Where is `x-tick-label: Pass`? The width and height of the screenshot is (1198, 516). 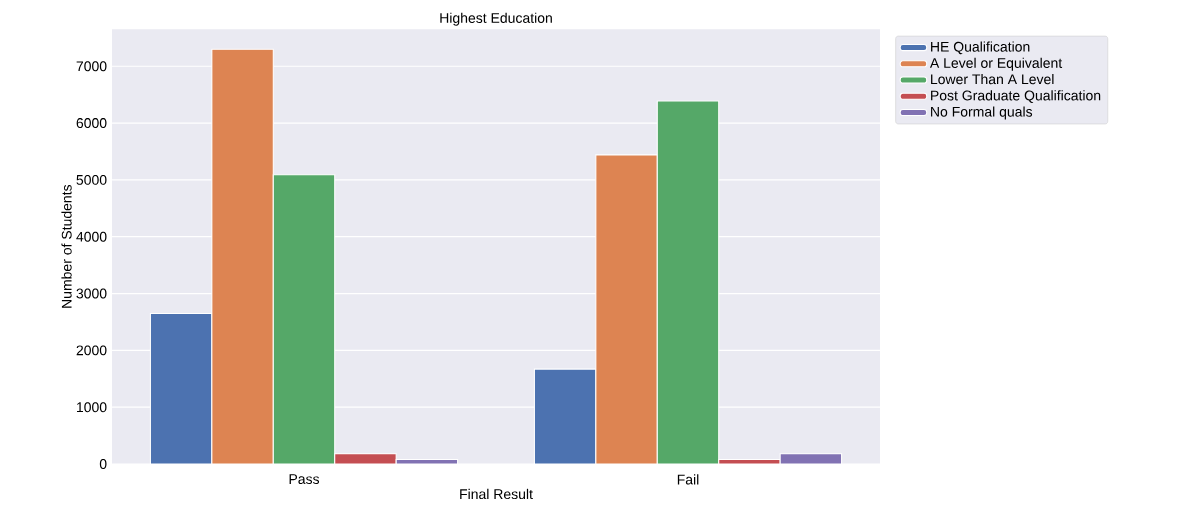
x-tick-label: Pass is located at coordinates (304, 479).